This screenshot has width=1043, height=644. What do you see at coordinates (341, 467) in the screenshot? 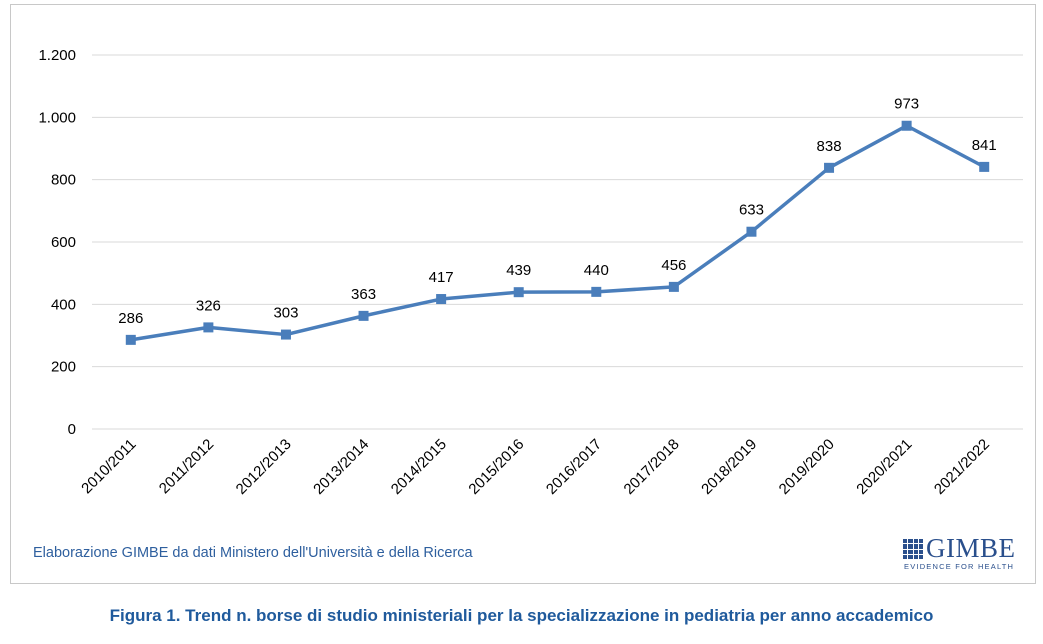
I see `x-tick-label: 2013/2014` at bounding box center [341, 467].